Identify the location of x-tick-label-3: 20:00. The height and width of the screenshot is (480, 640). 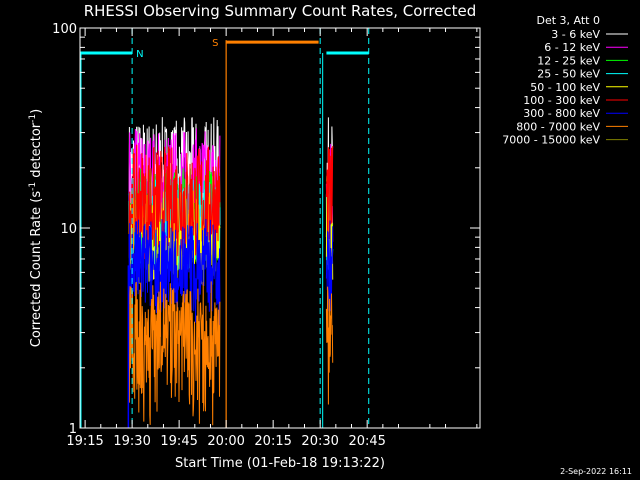
(225, 441).